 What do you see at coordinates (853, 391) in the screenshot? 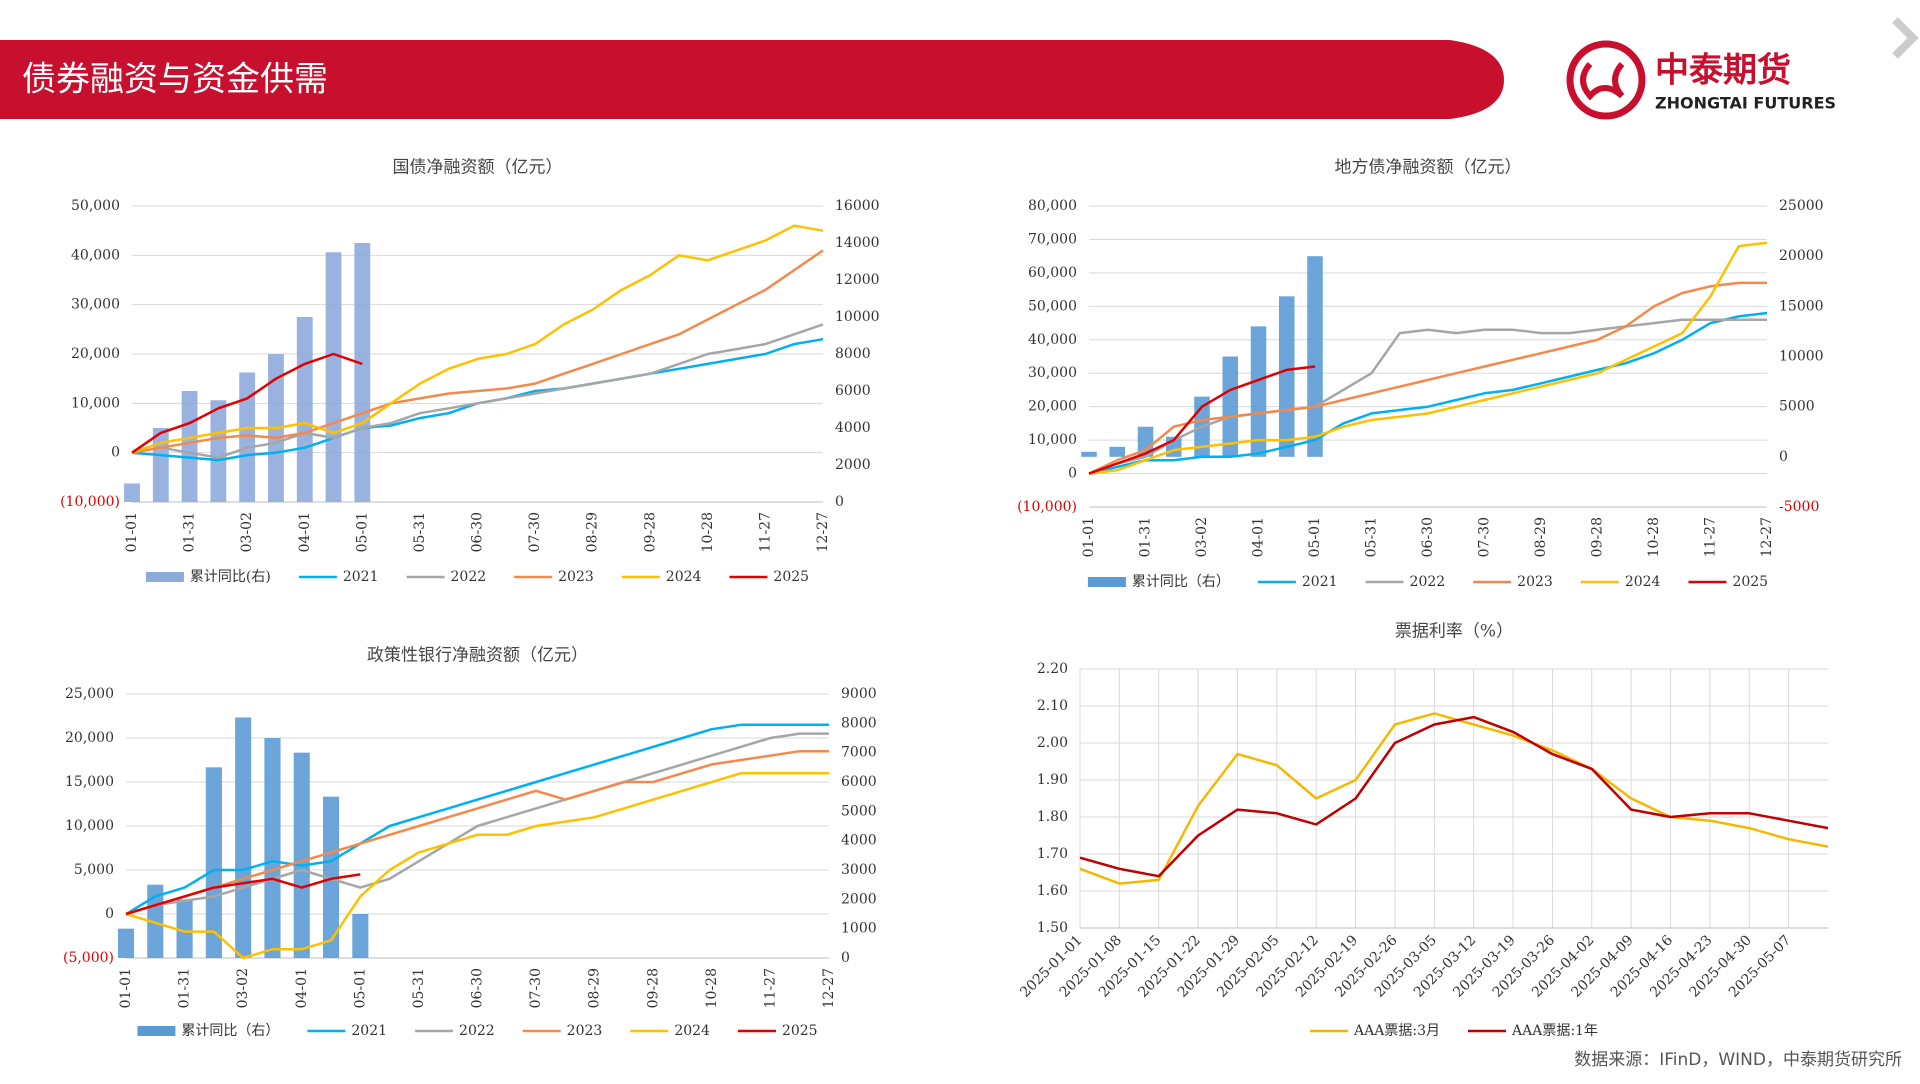
I see `y2-tick-label: 6000` at bounding box center [853, 391].